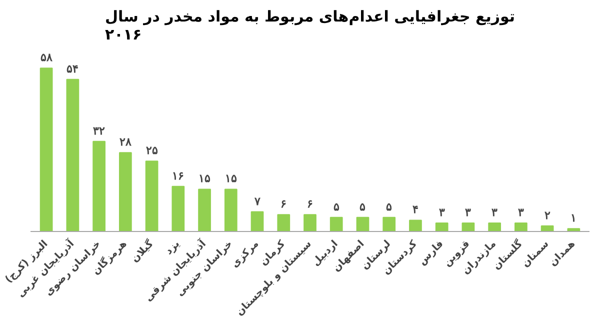  I want to click on data-label: ۱, so click(573, 218).